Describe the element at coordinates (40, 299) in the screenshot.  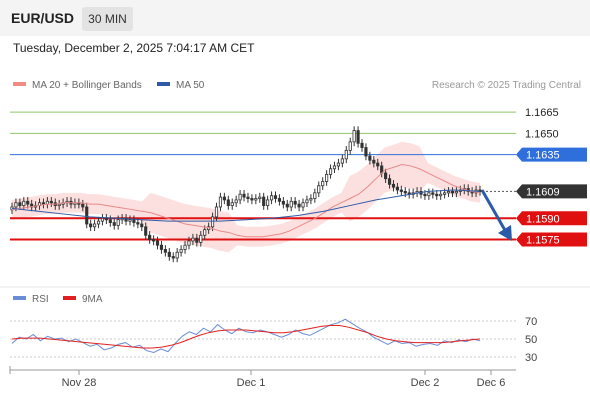
I see `legend-rsi-label: RSI` at that location.